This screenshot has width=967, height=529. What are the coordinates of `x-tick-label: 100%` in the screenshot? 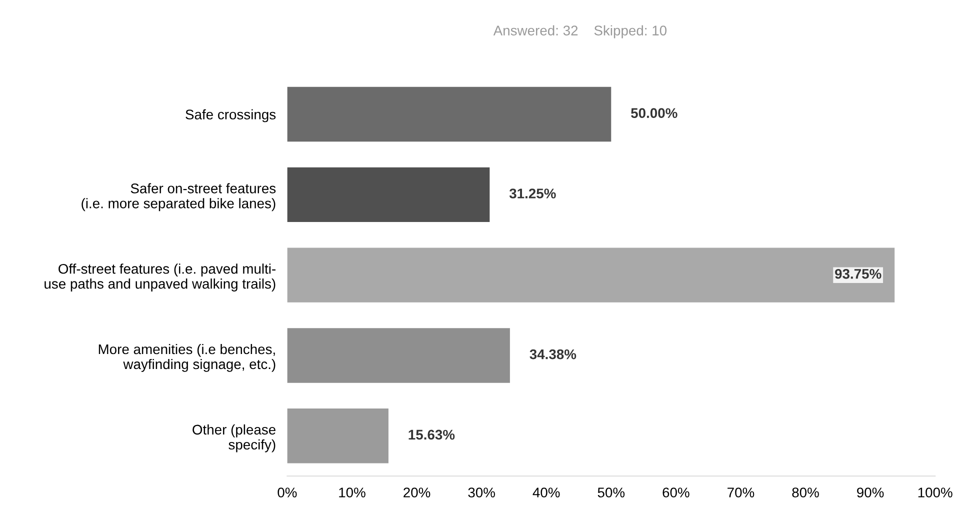 It's located at (935, 493).